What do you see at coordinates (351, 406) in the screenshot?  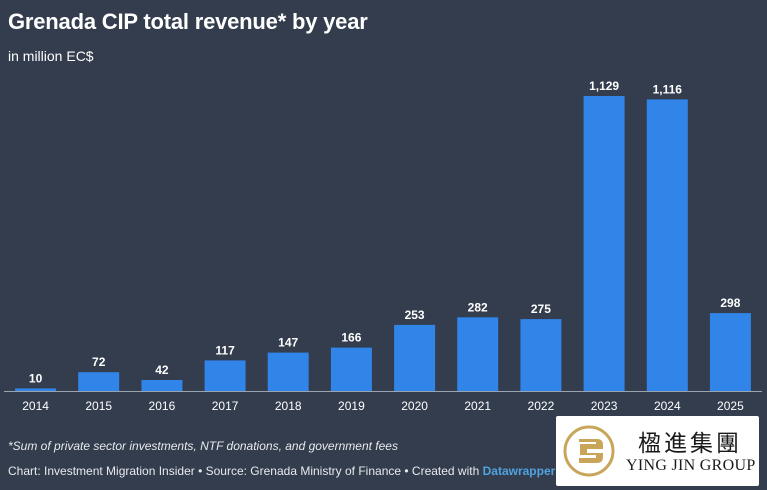 I see `x-tick-label-2019: 2019` at bounding box center [351, 406].